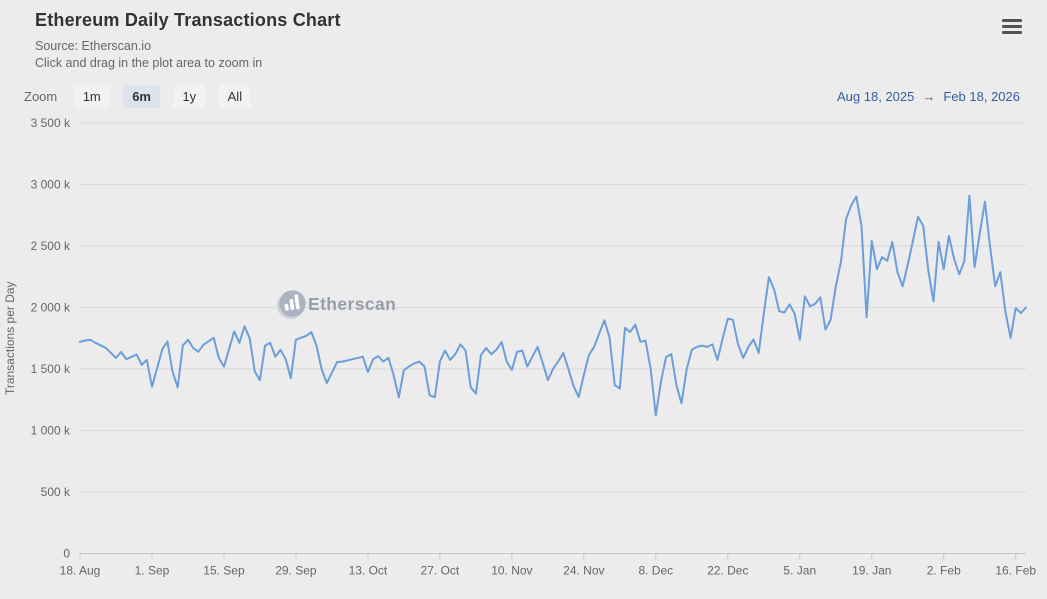 The height and width of the screenshot is (599, 1047). What do you see at coordinates (655, 571) in the screenshot?
I see `x-axis-tick-label: 8. Dec` at bounding box center [655, 571].